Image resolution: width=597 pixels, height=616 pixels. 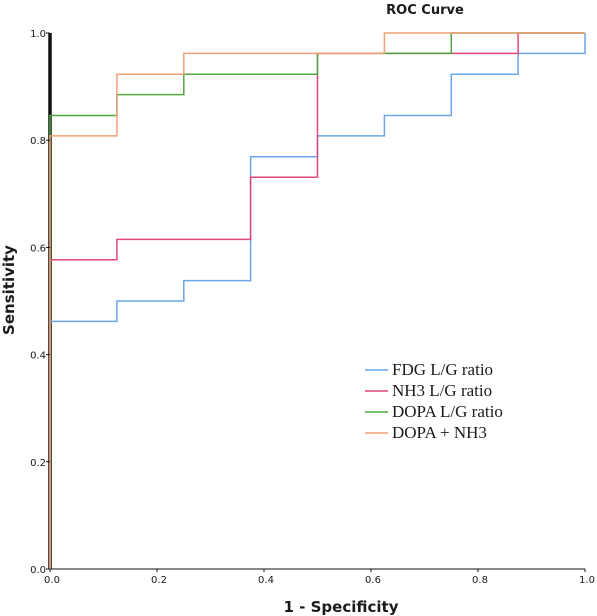 I want to click on x-tick-label: 0.0, so click(x=52, y=580).